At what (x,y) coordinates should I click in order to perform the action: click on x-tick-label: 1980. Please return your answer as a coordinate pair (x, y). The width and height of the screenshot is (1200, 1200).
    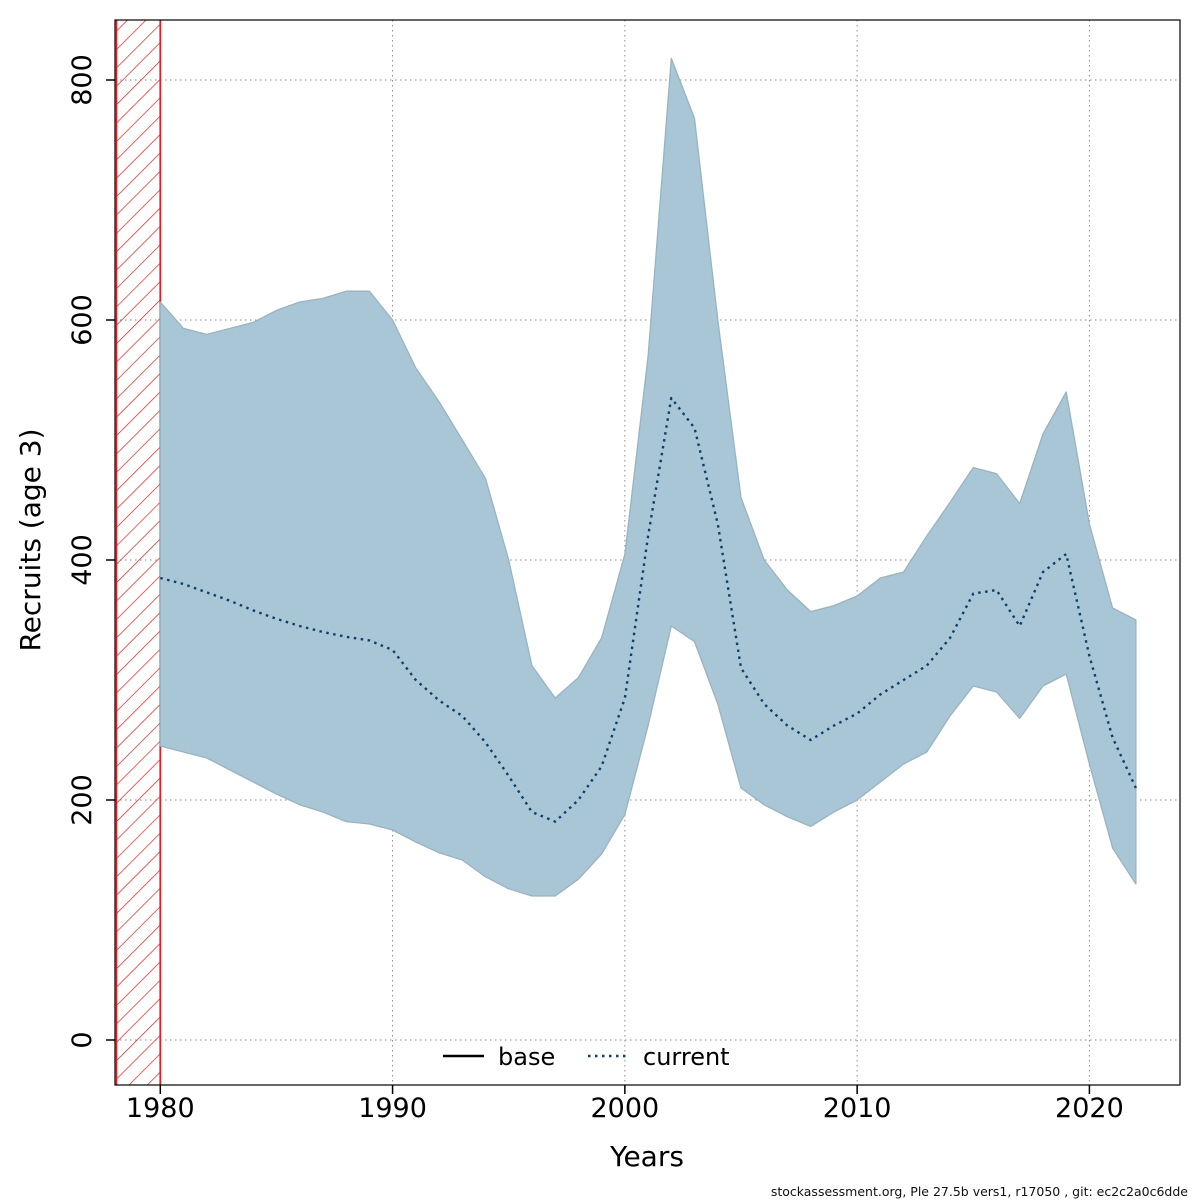
    Looking at the image, I should click on (160, 1108).